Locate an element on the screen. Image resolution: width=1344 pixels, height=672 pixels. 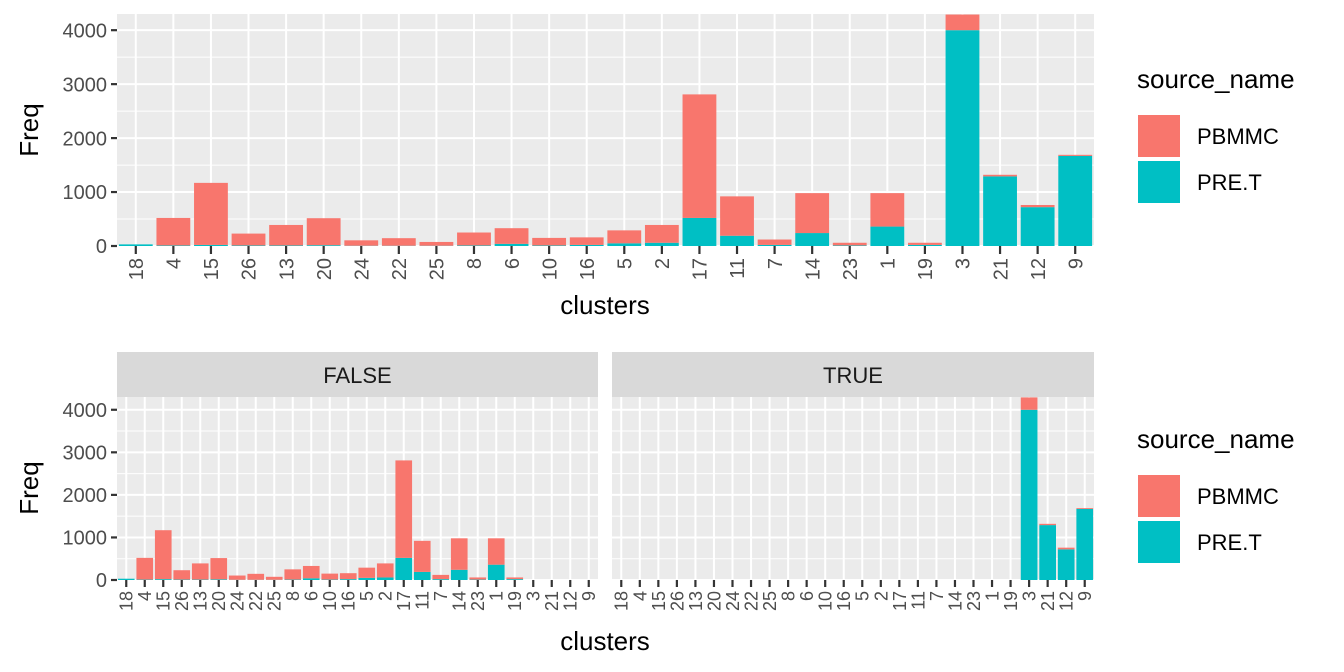
x-tick-label: 24 is located at coordinates (362, 269).